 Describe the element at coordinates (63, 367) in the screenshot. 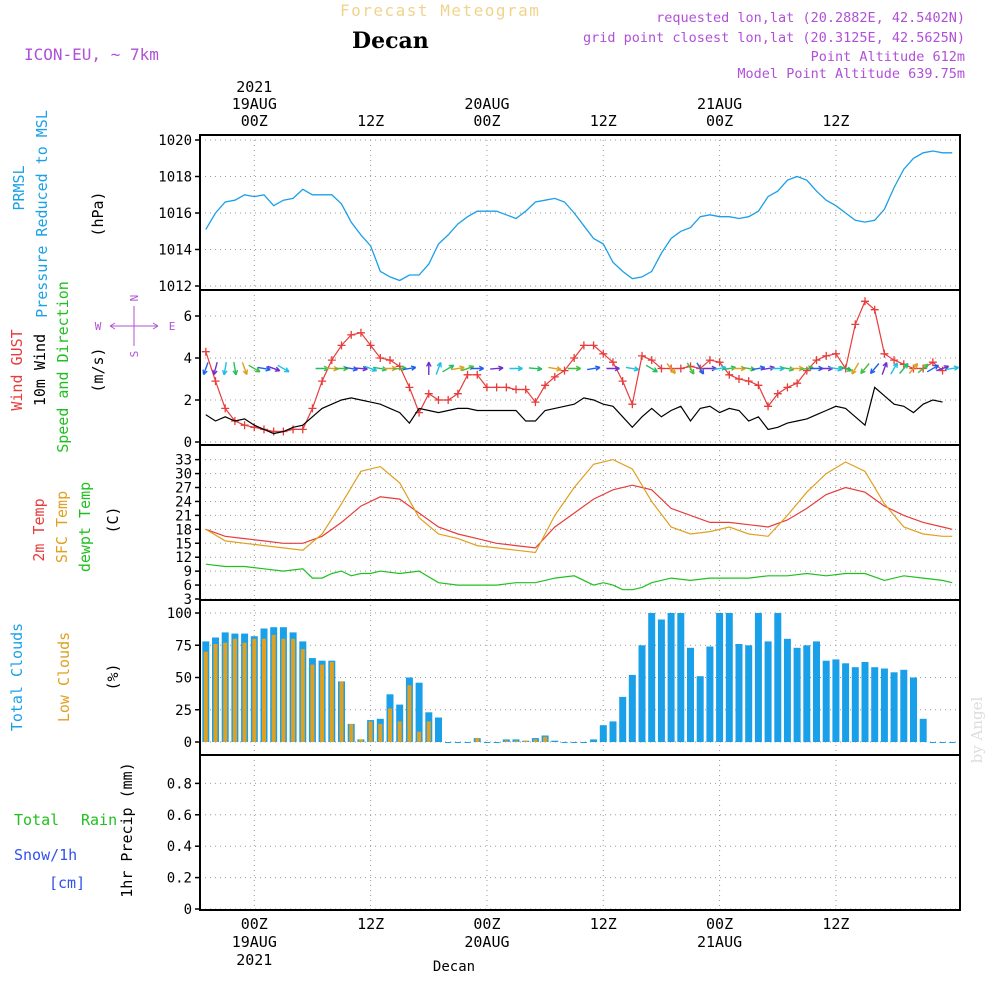

I see `wind-speed-dir-label: Speed and Direction` at that location.